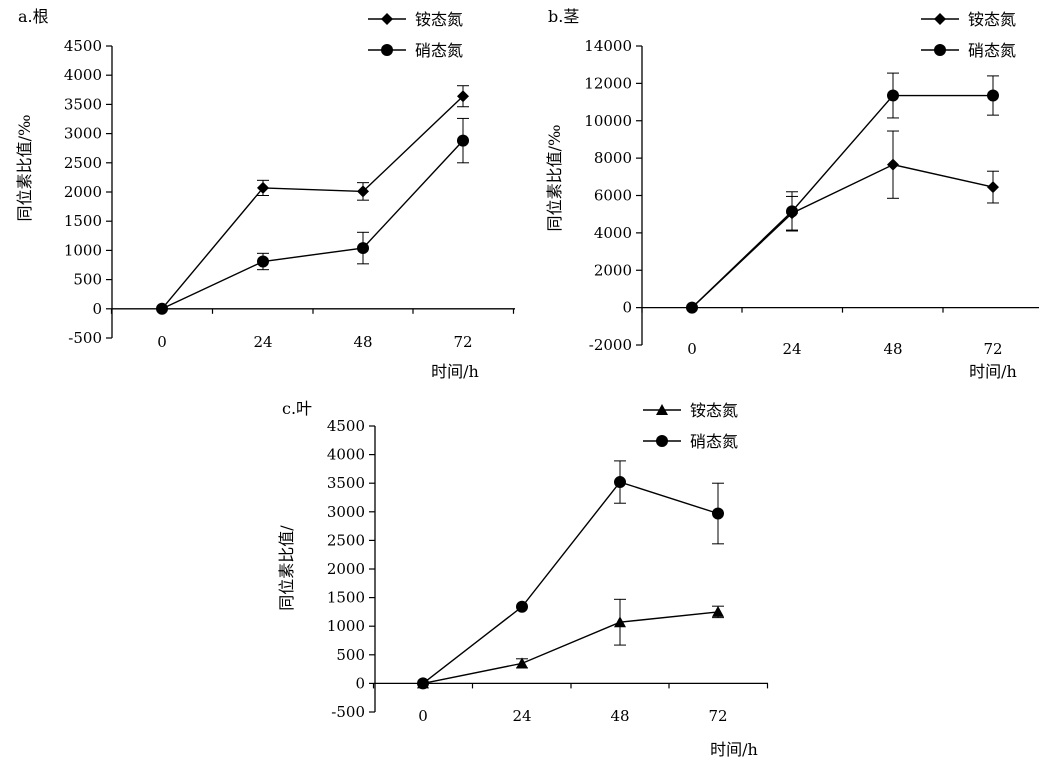 The height and width of the screenshot is (778, 1039). Describe the element at coordinates (608, 121) in the screenshot. I see `y-tick-label: 10000` at that location.